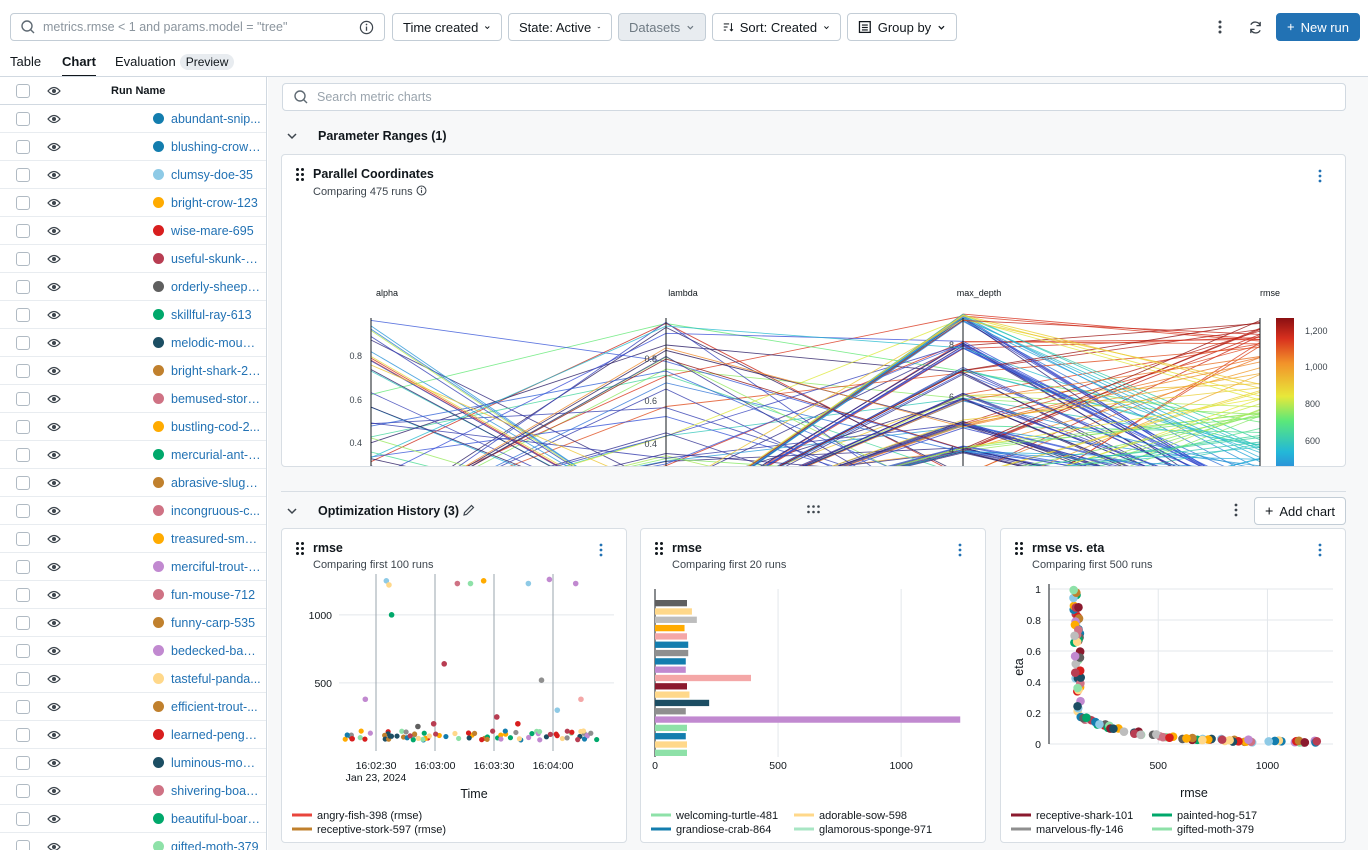  What do you see at coordinates (1318, 27) in the screenshot?
I see `new-run-button: New run` at bounding box center [1318, 27].